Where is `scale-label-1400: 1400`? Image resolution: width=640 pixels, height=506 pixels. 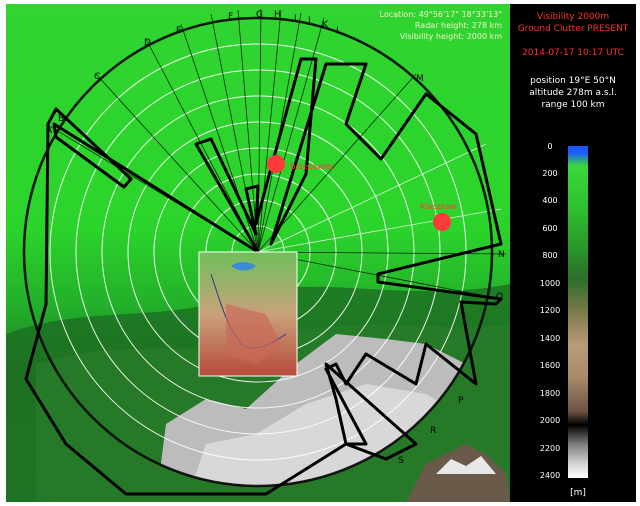 scale-label-1400: 1400 is located at coordinates (550, 338).